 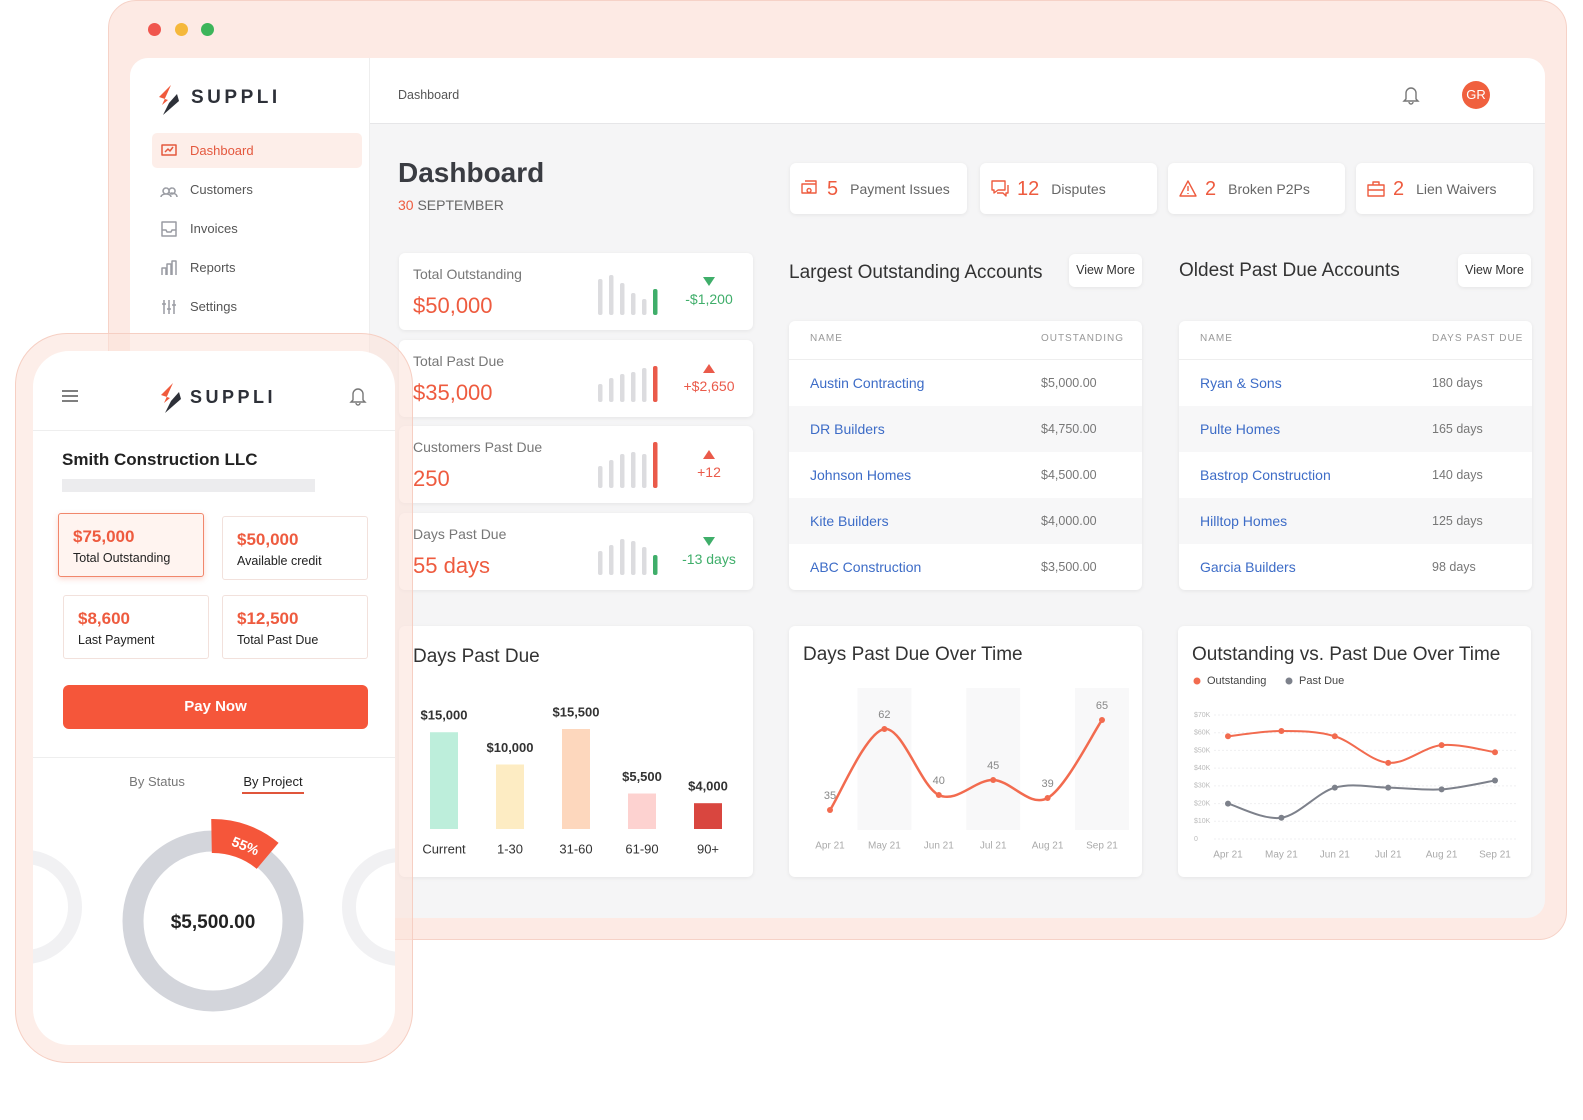 I want to click on table-title: Largest Outstanding Accounts, so click(x=916, y=272).